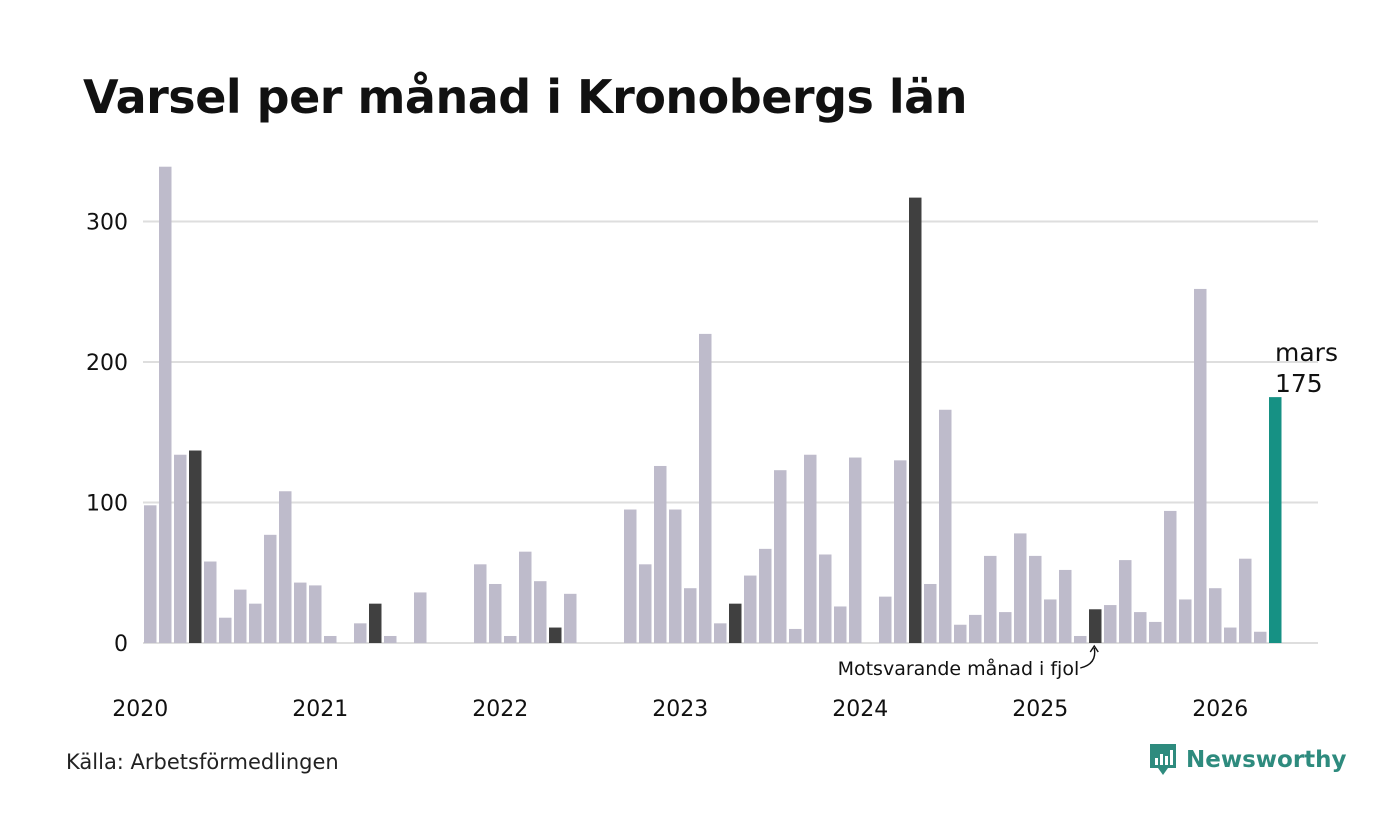 This screenshot has width=1400, height=840. I want to click on x-tick-label: 2021, so click(320, 709).